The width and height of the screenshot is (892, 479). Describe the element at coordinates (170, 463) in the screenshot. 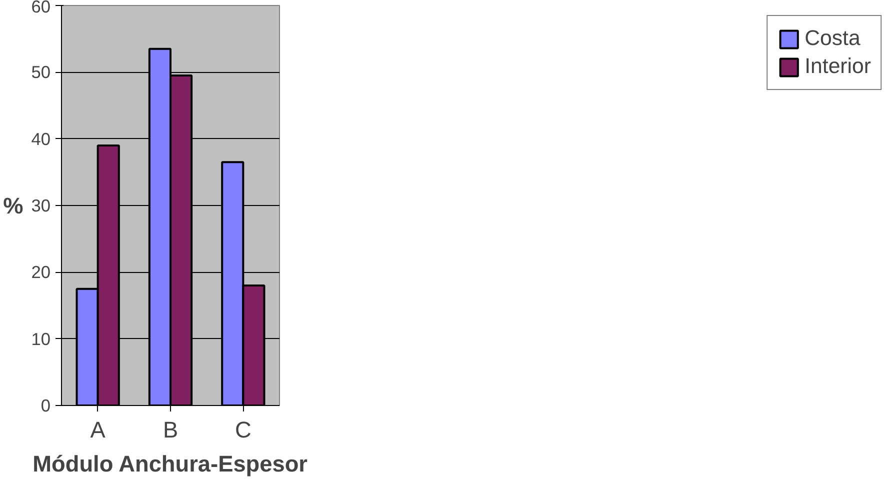

I see `x-axis-title: Módulo Anchura-Espesor` at that location.